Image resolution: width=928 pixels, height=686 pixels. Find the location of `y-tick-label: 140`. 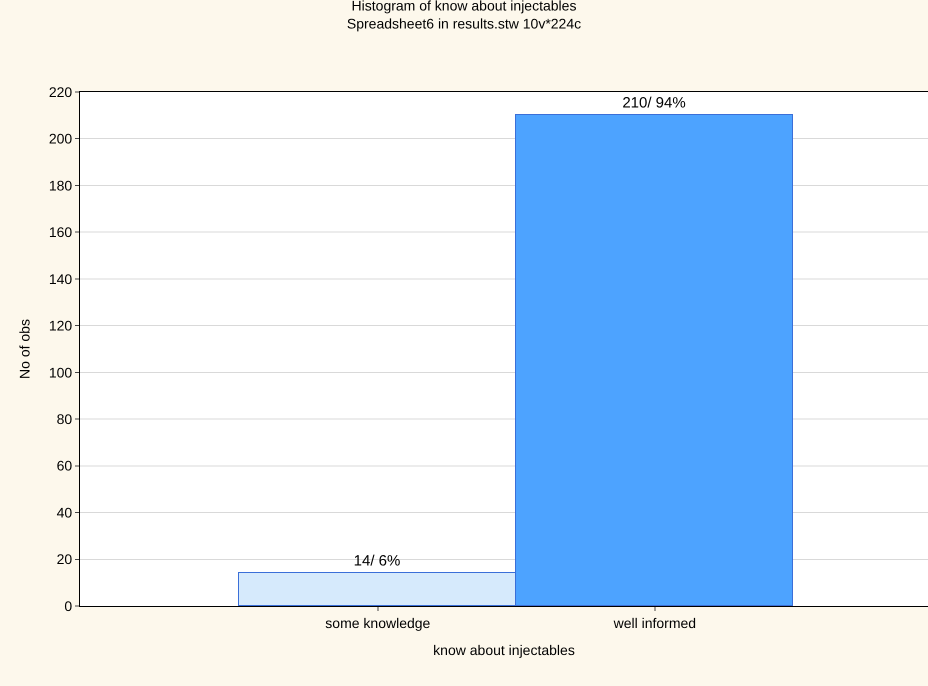

y-tick-label: 140 is located at coordinates (60, 278).